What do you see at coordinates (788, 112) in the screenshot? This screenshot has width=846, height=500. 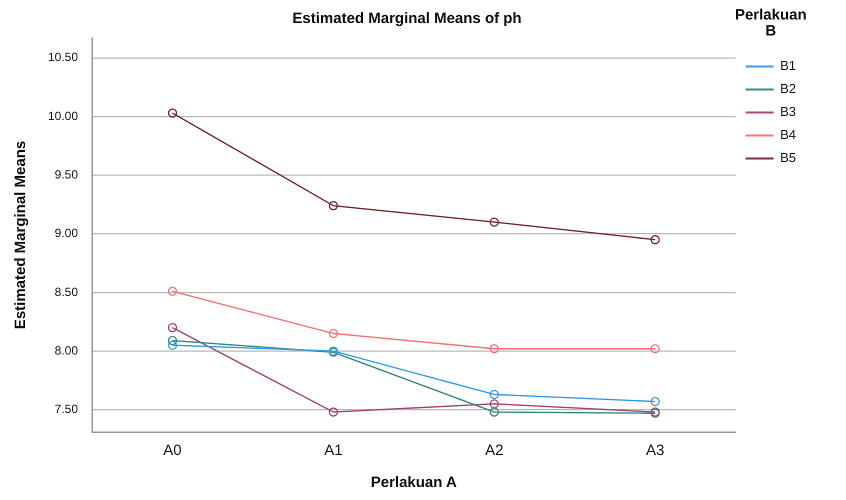 I see `legend-label: B3` at bounding box center [788, 112].